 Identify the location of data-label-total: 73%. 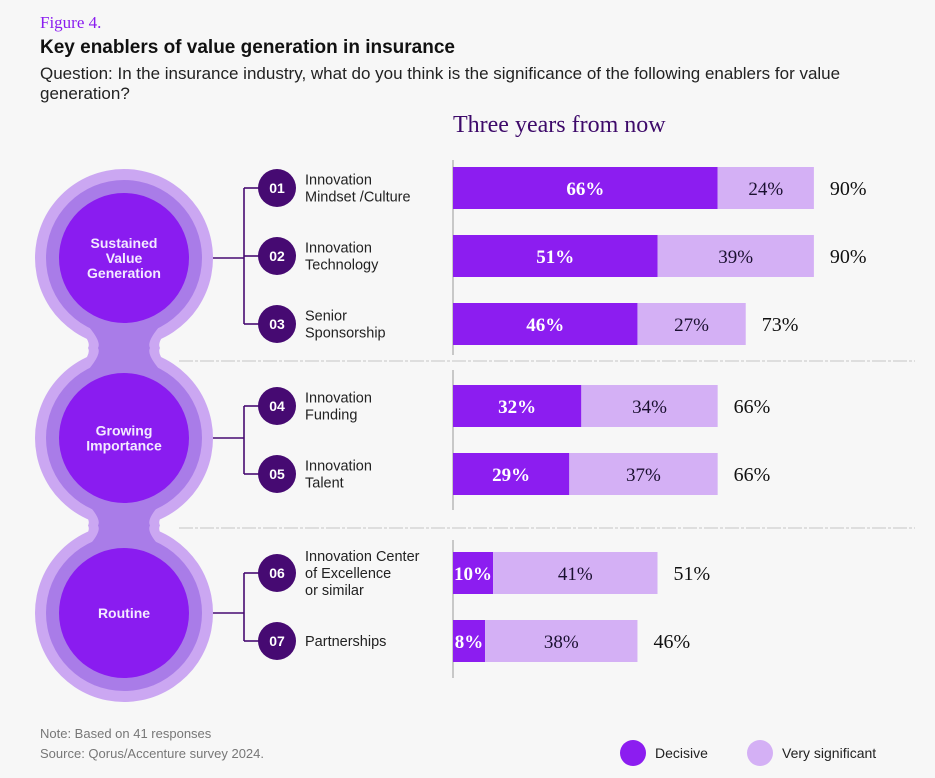
(780, 325).